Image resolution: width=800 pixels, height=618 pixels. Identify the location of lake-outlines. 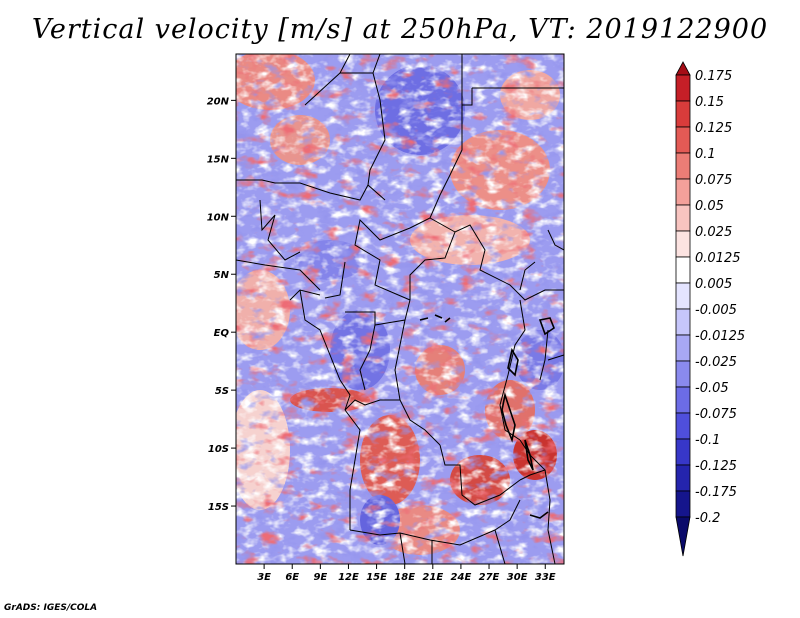
(487, 416).